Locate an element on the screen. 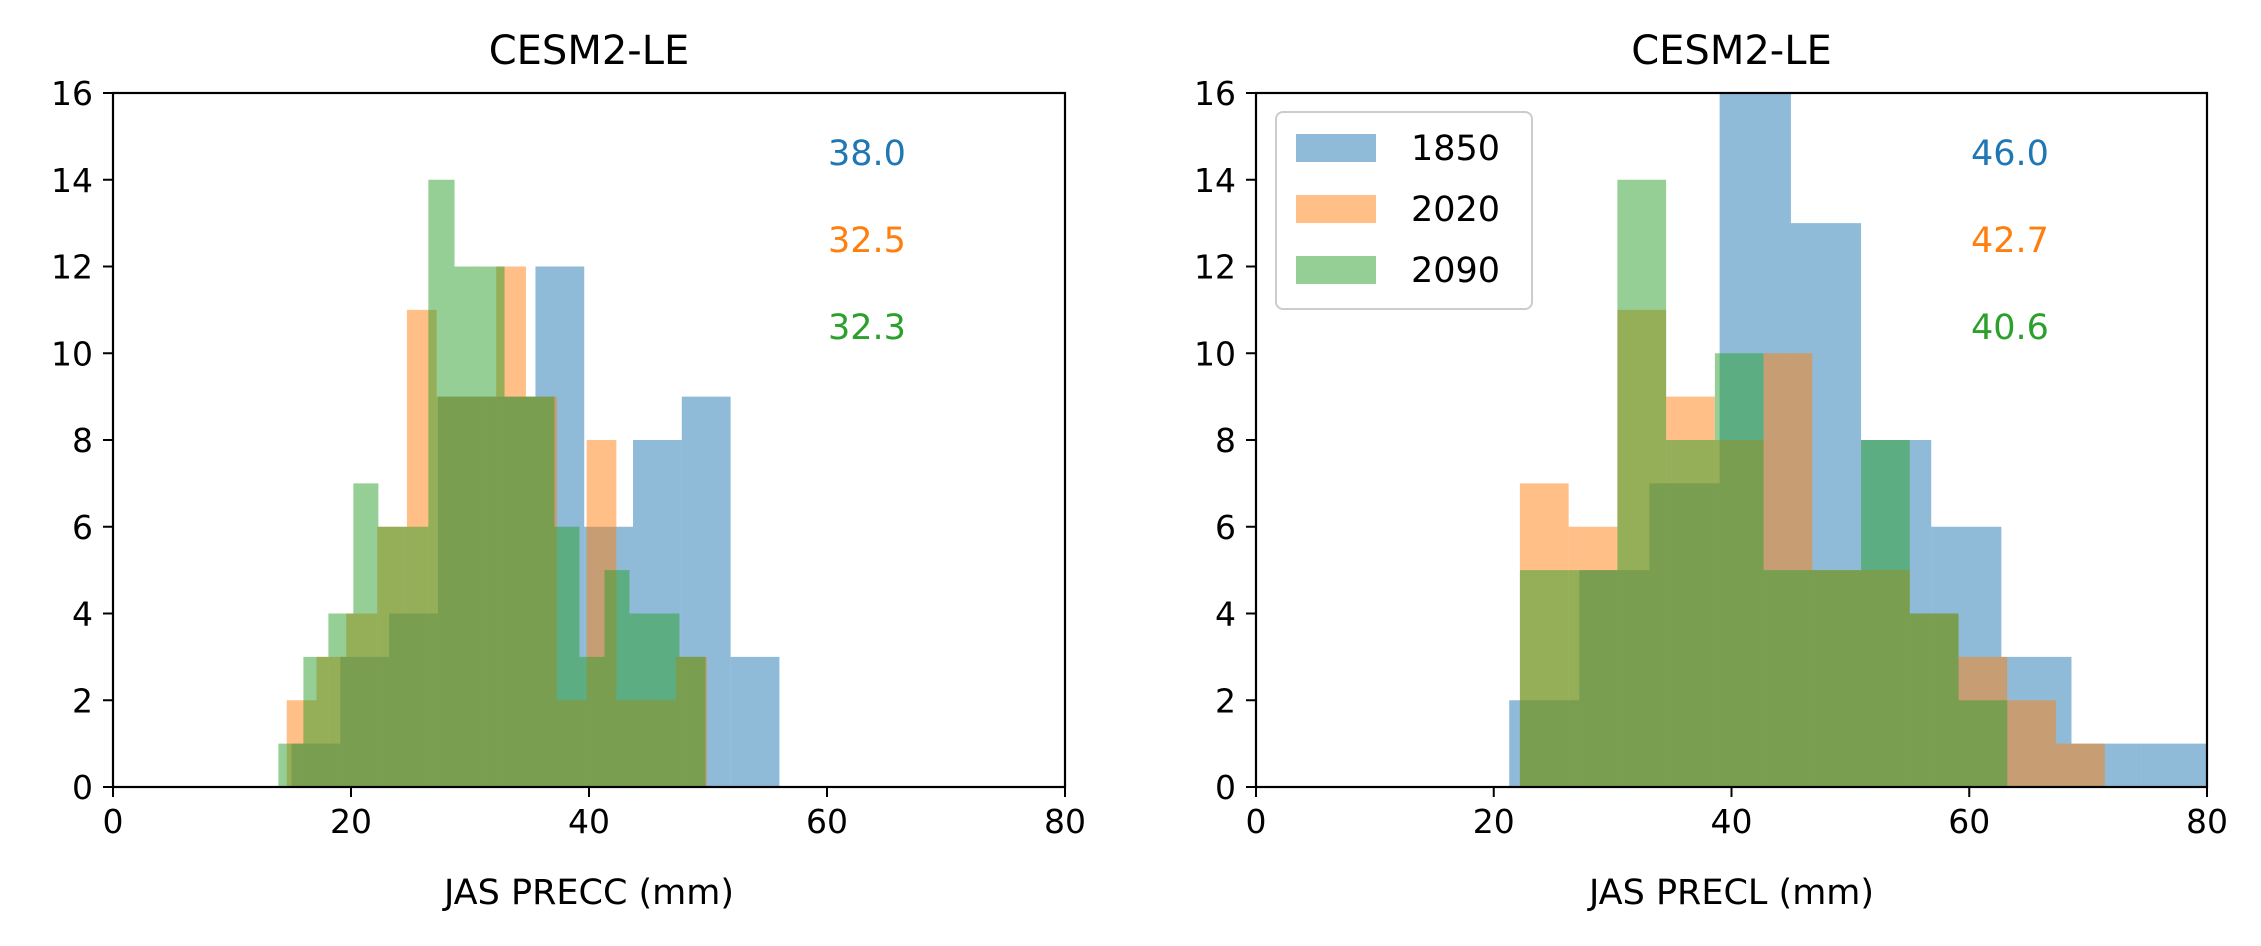  mean-annotation-1850: 46.0 is located at coordinates (2010, 154).